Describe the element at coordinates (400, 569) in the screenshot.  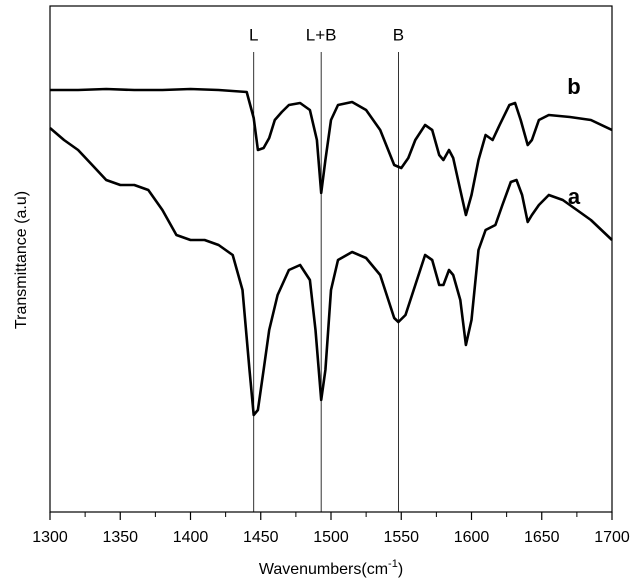
I see `x-axis-label-end: )` at that location.